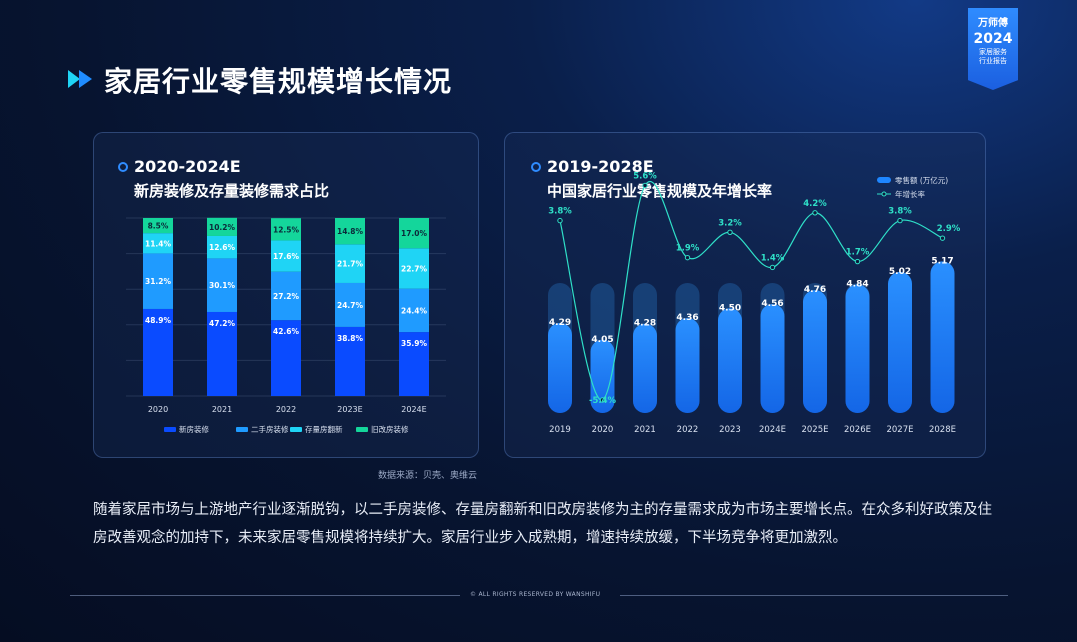 The height and width of the screenshot is (642, 1077). What do you see at coordinates (772, 304) in the screenshot?
I see `bar-value-label: 4.56` at bounding box center [772, 304].